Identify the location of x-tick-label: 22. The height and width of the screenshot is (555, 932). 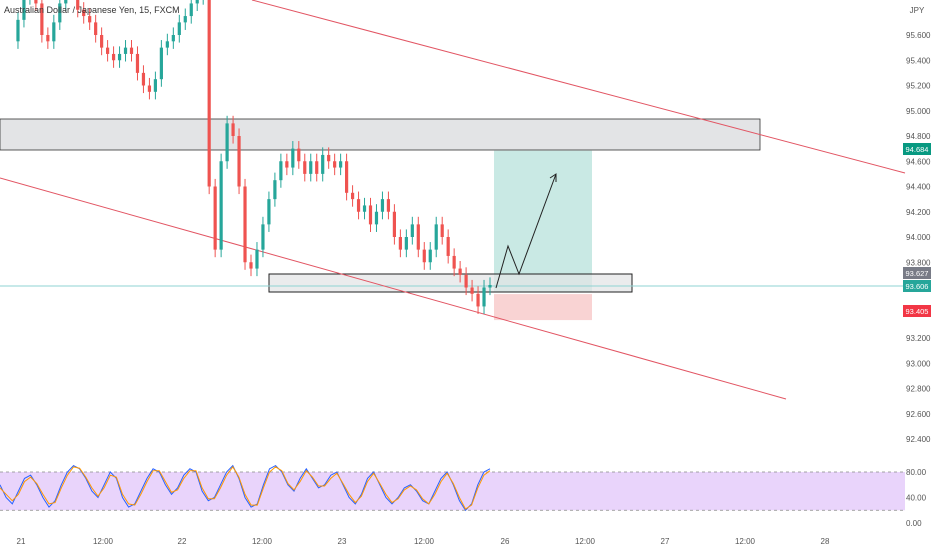
(182, 541).